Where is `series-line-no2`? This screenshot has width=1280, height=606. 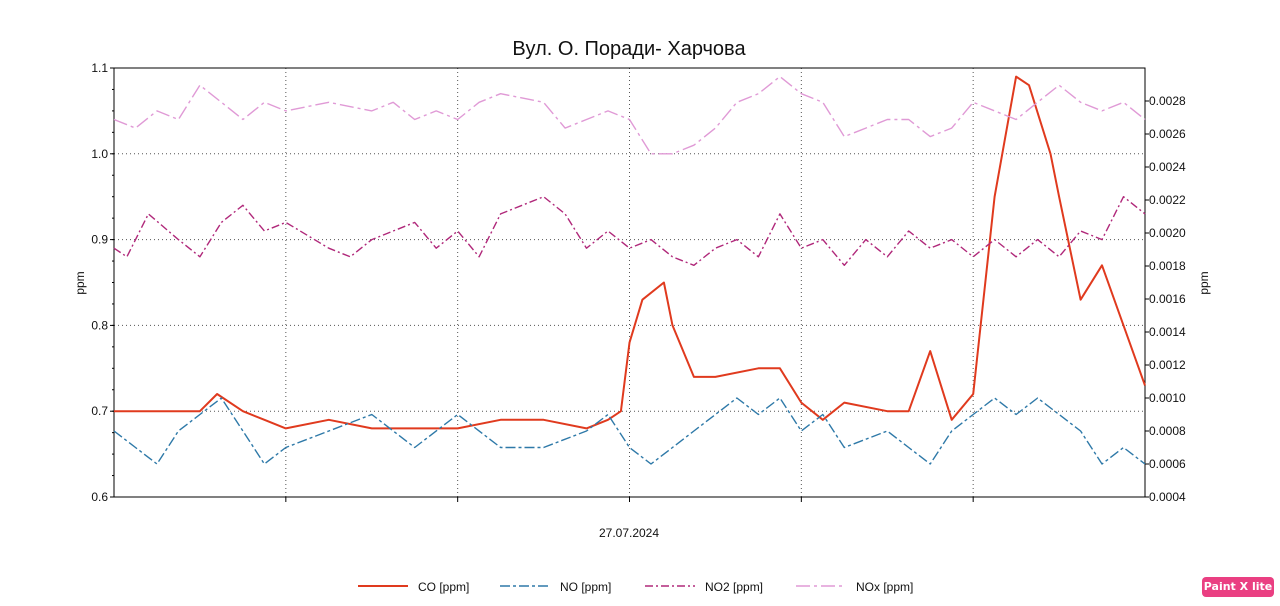 series-line-no2 is located at coordinates (629, 230).